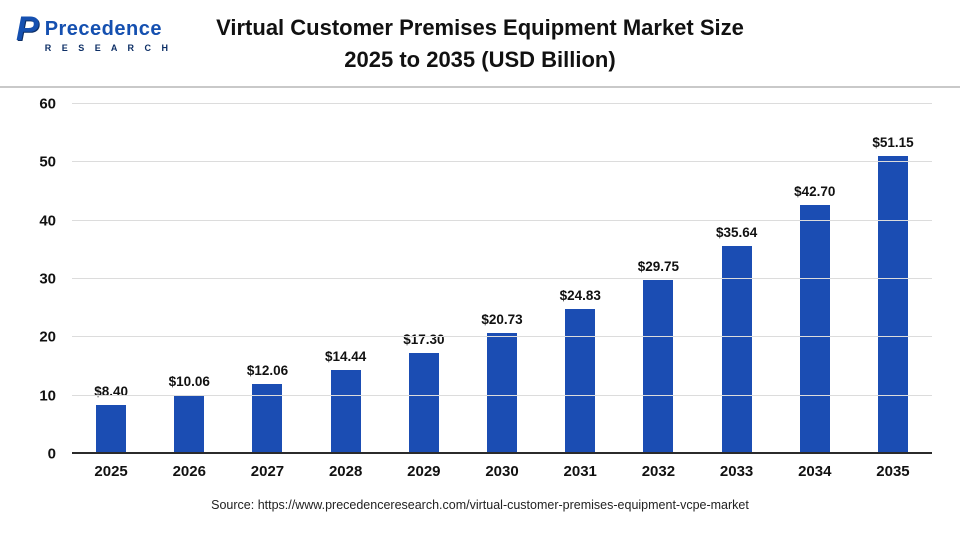  I want to click on bar-slot: $29.75, so click(658, 279).